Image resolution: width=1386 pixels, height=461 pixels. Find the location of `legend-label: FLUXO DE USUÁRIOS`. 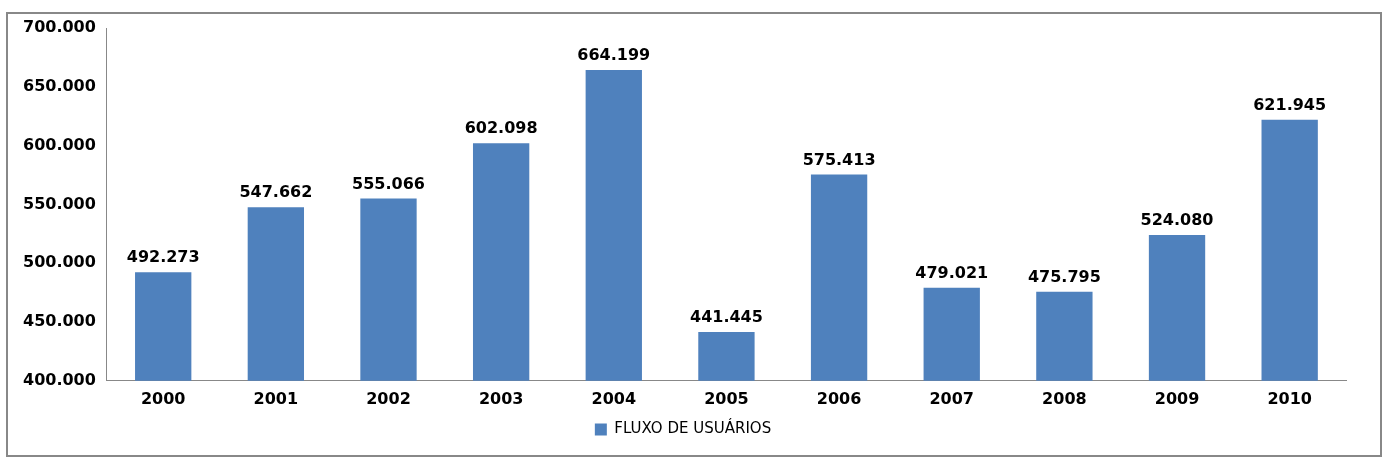

legend-label: FLUXO DE USUÁRIOS is located at coordinates (693, 428).